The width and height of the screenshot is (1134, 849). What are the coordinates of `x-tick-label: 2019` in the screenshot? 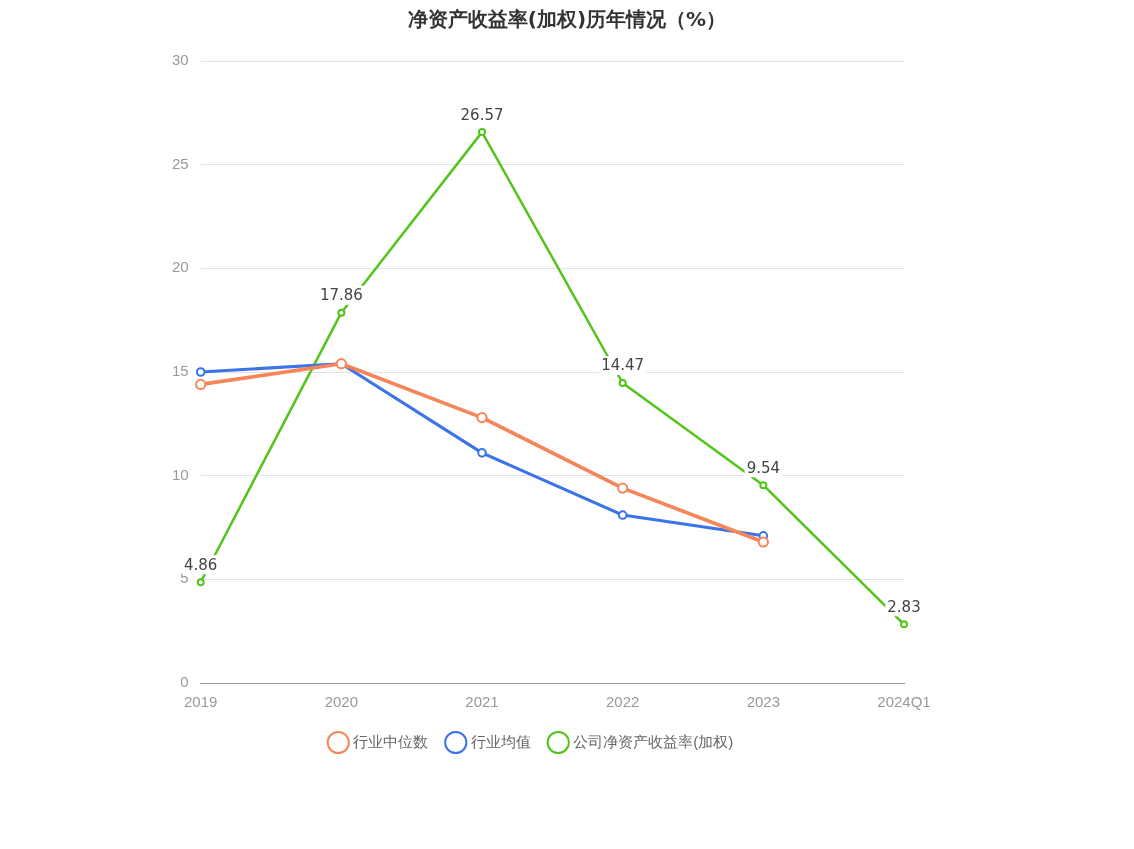 It's located at (201, 702).